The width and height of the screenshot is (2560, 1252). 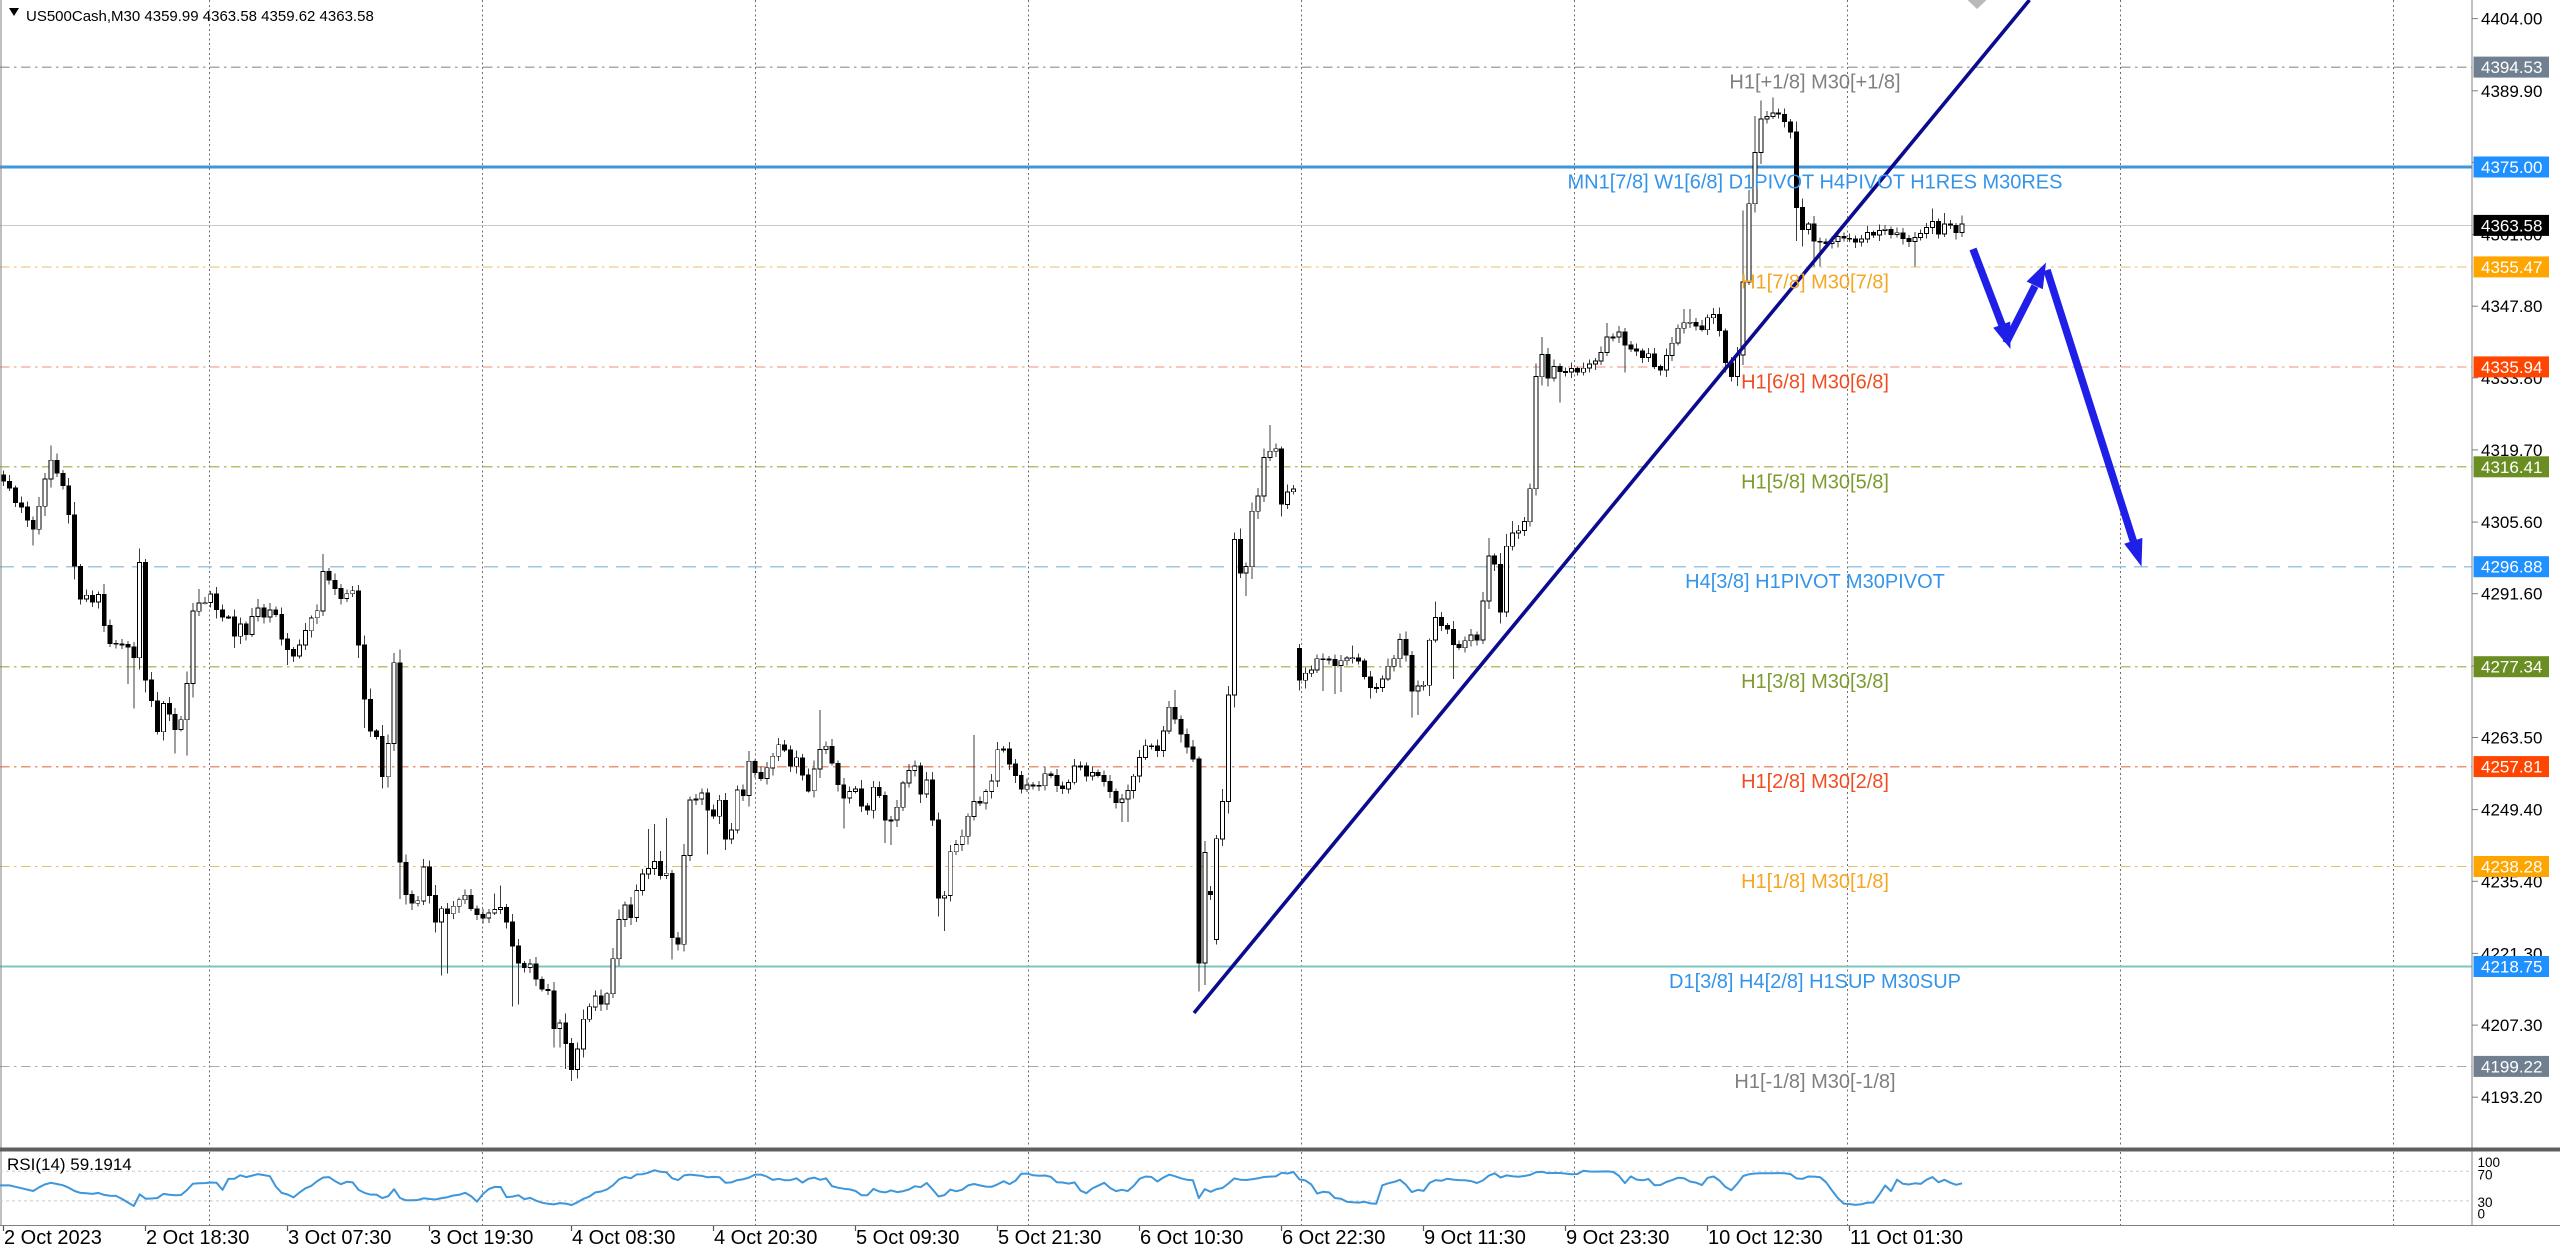 I want to click on svg-text: 4316.41, so click(x=2511, y=467).